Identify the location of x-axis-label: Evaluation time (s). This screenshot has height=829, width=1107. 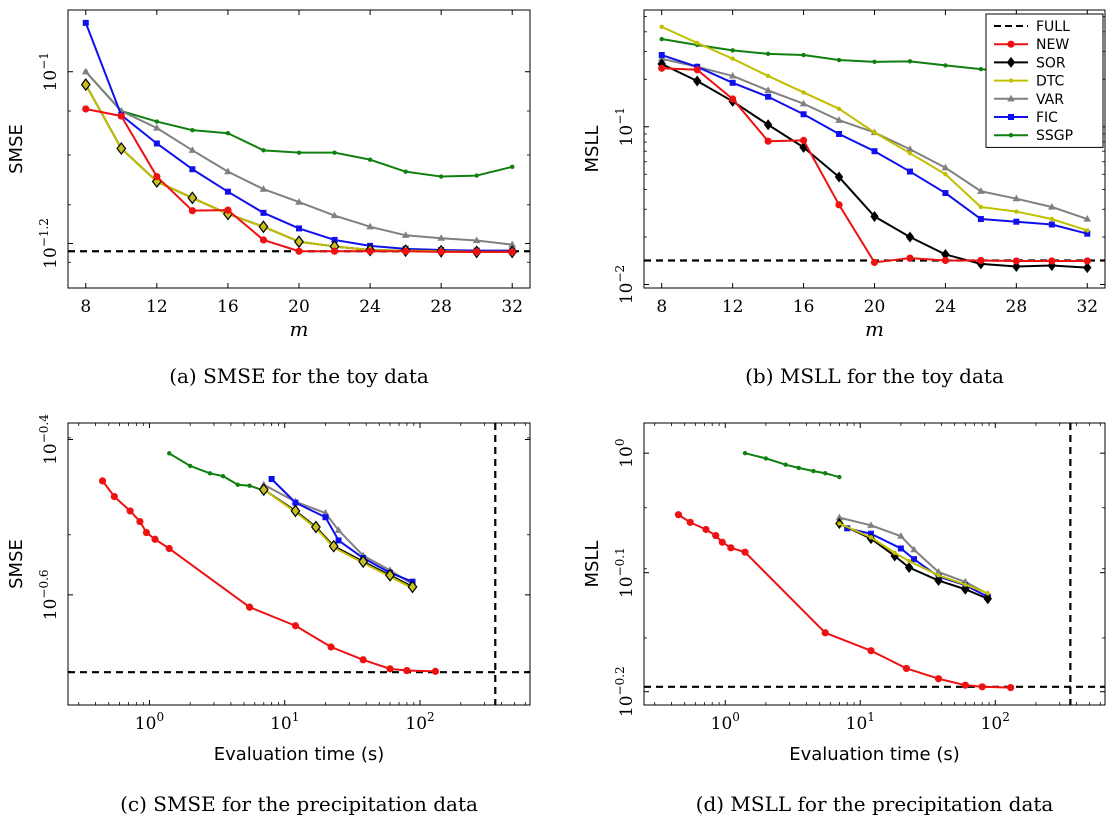
(874, 754).